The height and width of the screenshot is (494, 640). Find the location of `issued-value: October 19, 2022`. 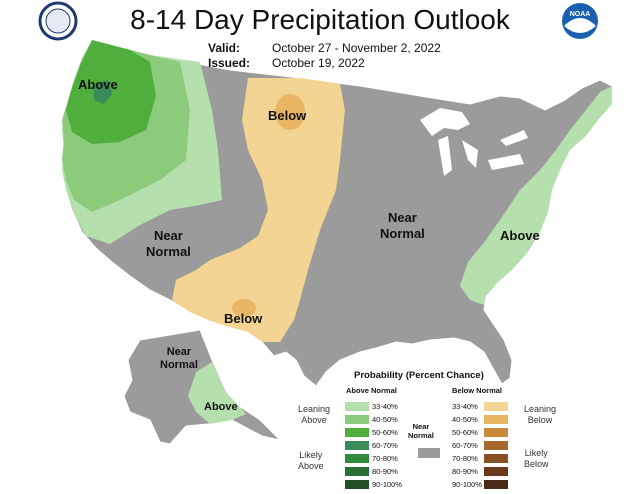

issued-value: October 19, 2022 is located at coordinates (318, 63).